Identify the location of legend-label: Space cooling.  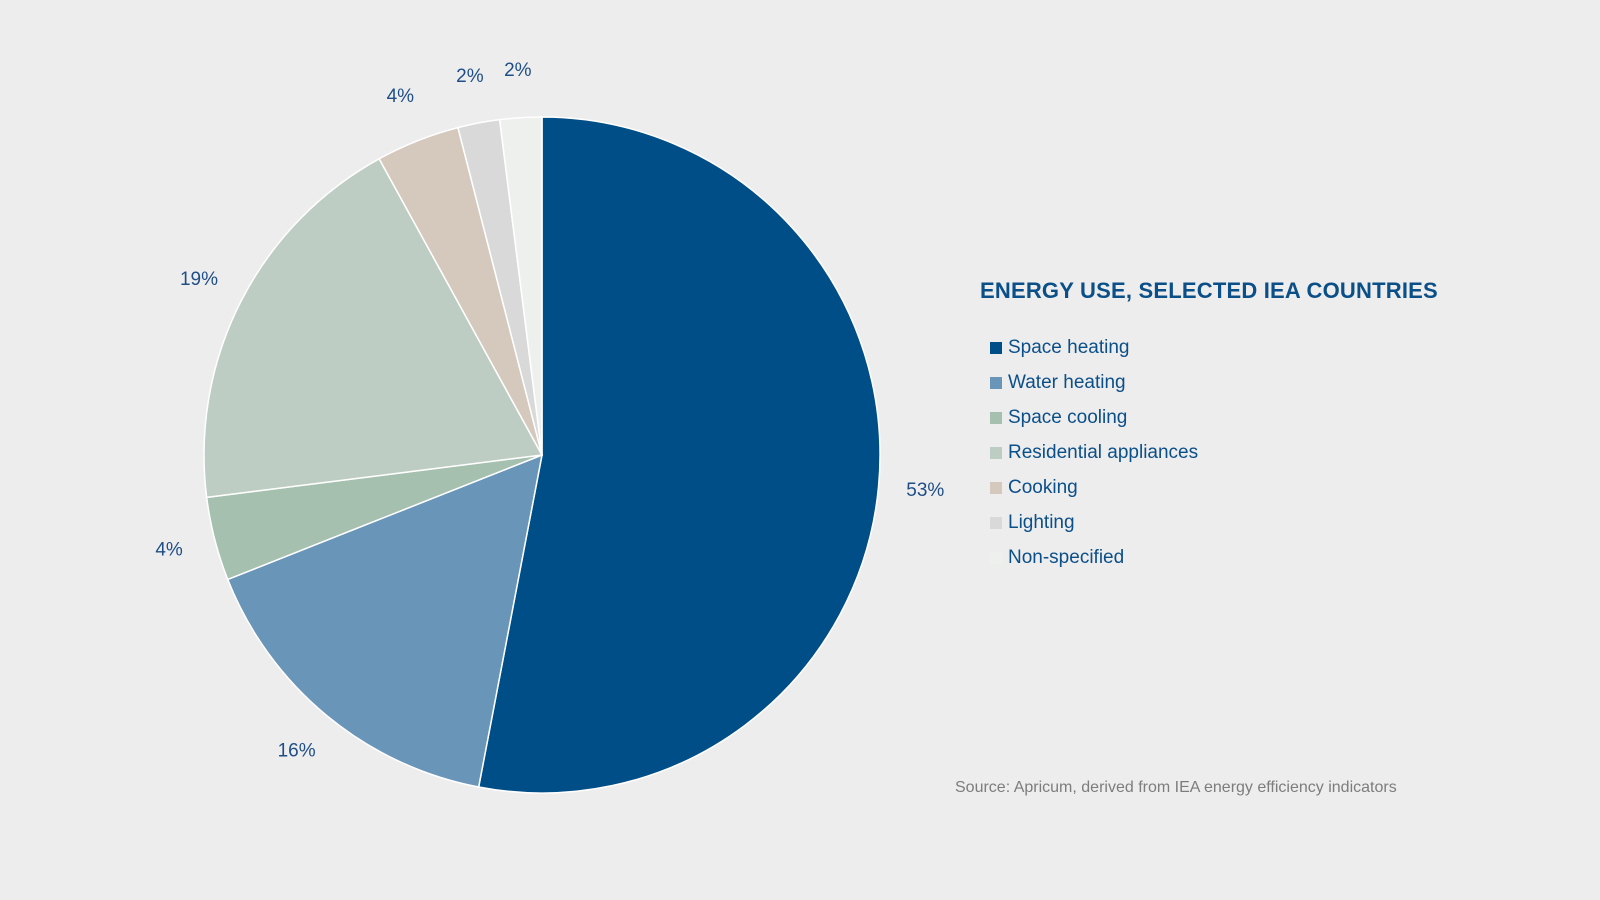
(1068, 417).